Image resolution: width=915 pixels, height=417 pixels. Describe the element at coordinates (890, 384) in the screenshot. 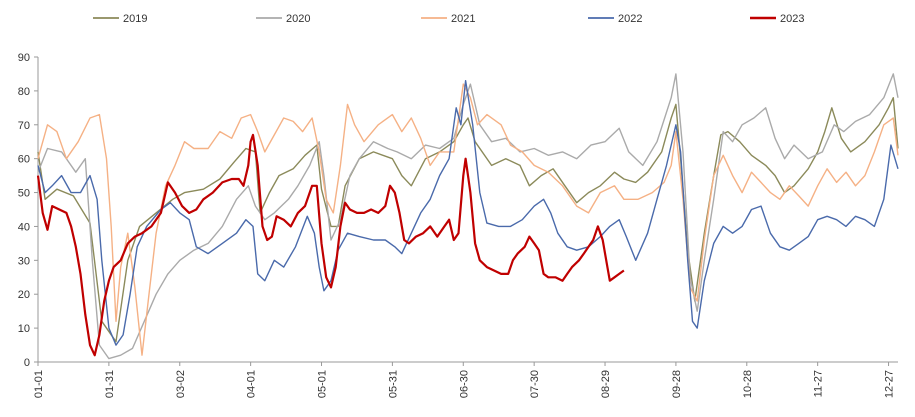

I see `x-tick-label: 12-27` at that location.